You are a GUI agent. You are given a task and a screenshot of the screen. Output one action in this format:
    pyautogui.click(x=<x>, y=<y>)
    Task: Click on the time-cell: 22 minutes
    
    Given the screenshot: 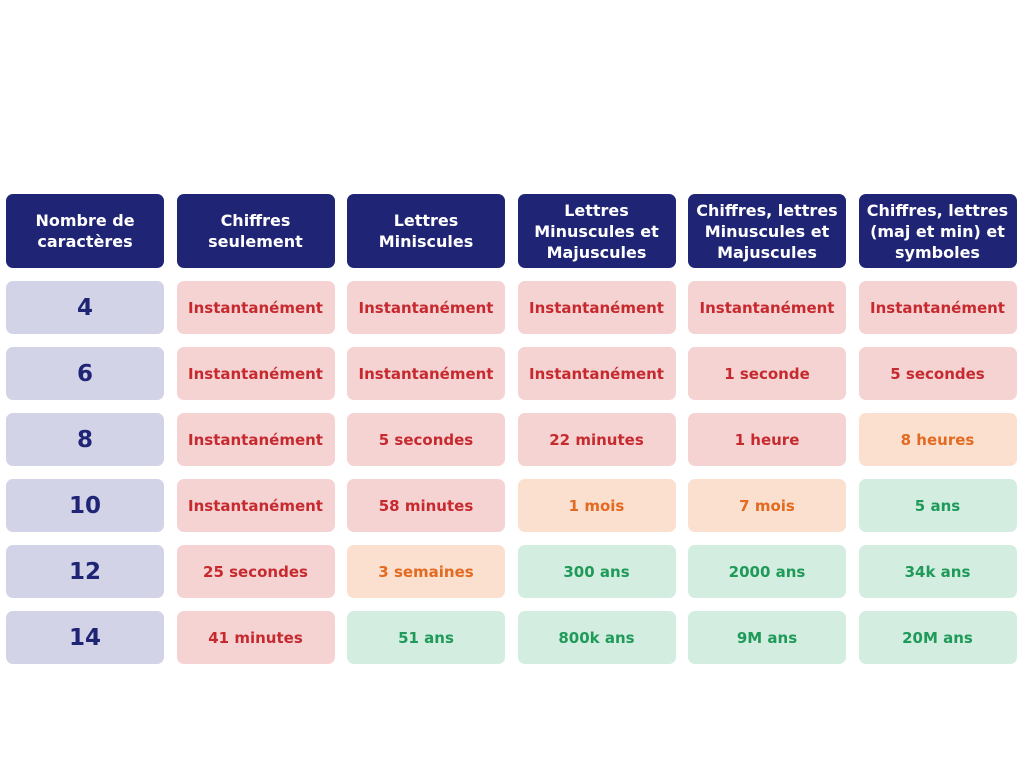 What is the action you would take?
    pyautogui.click(x=596, y=439)
    